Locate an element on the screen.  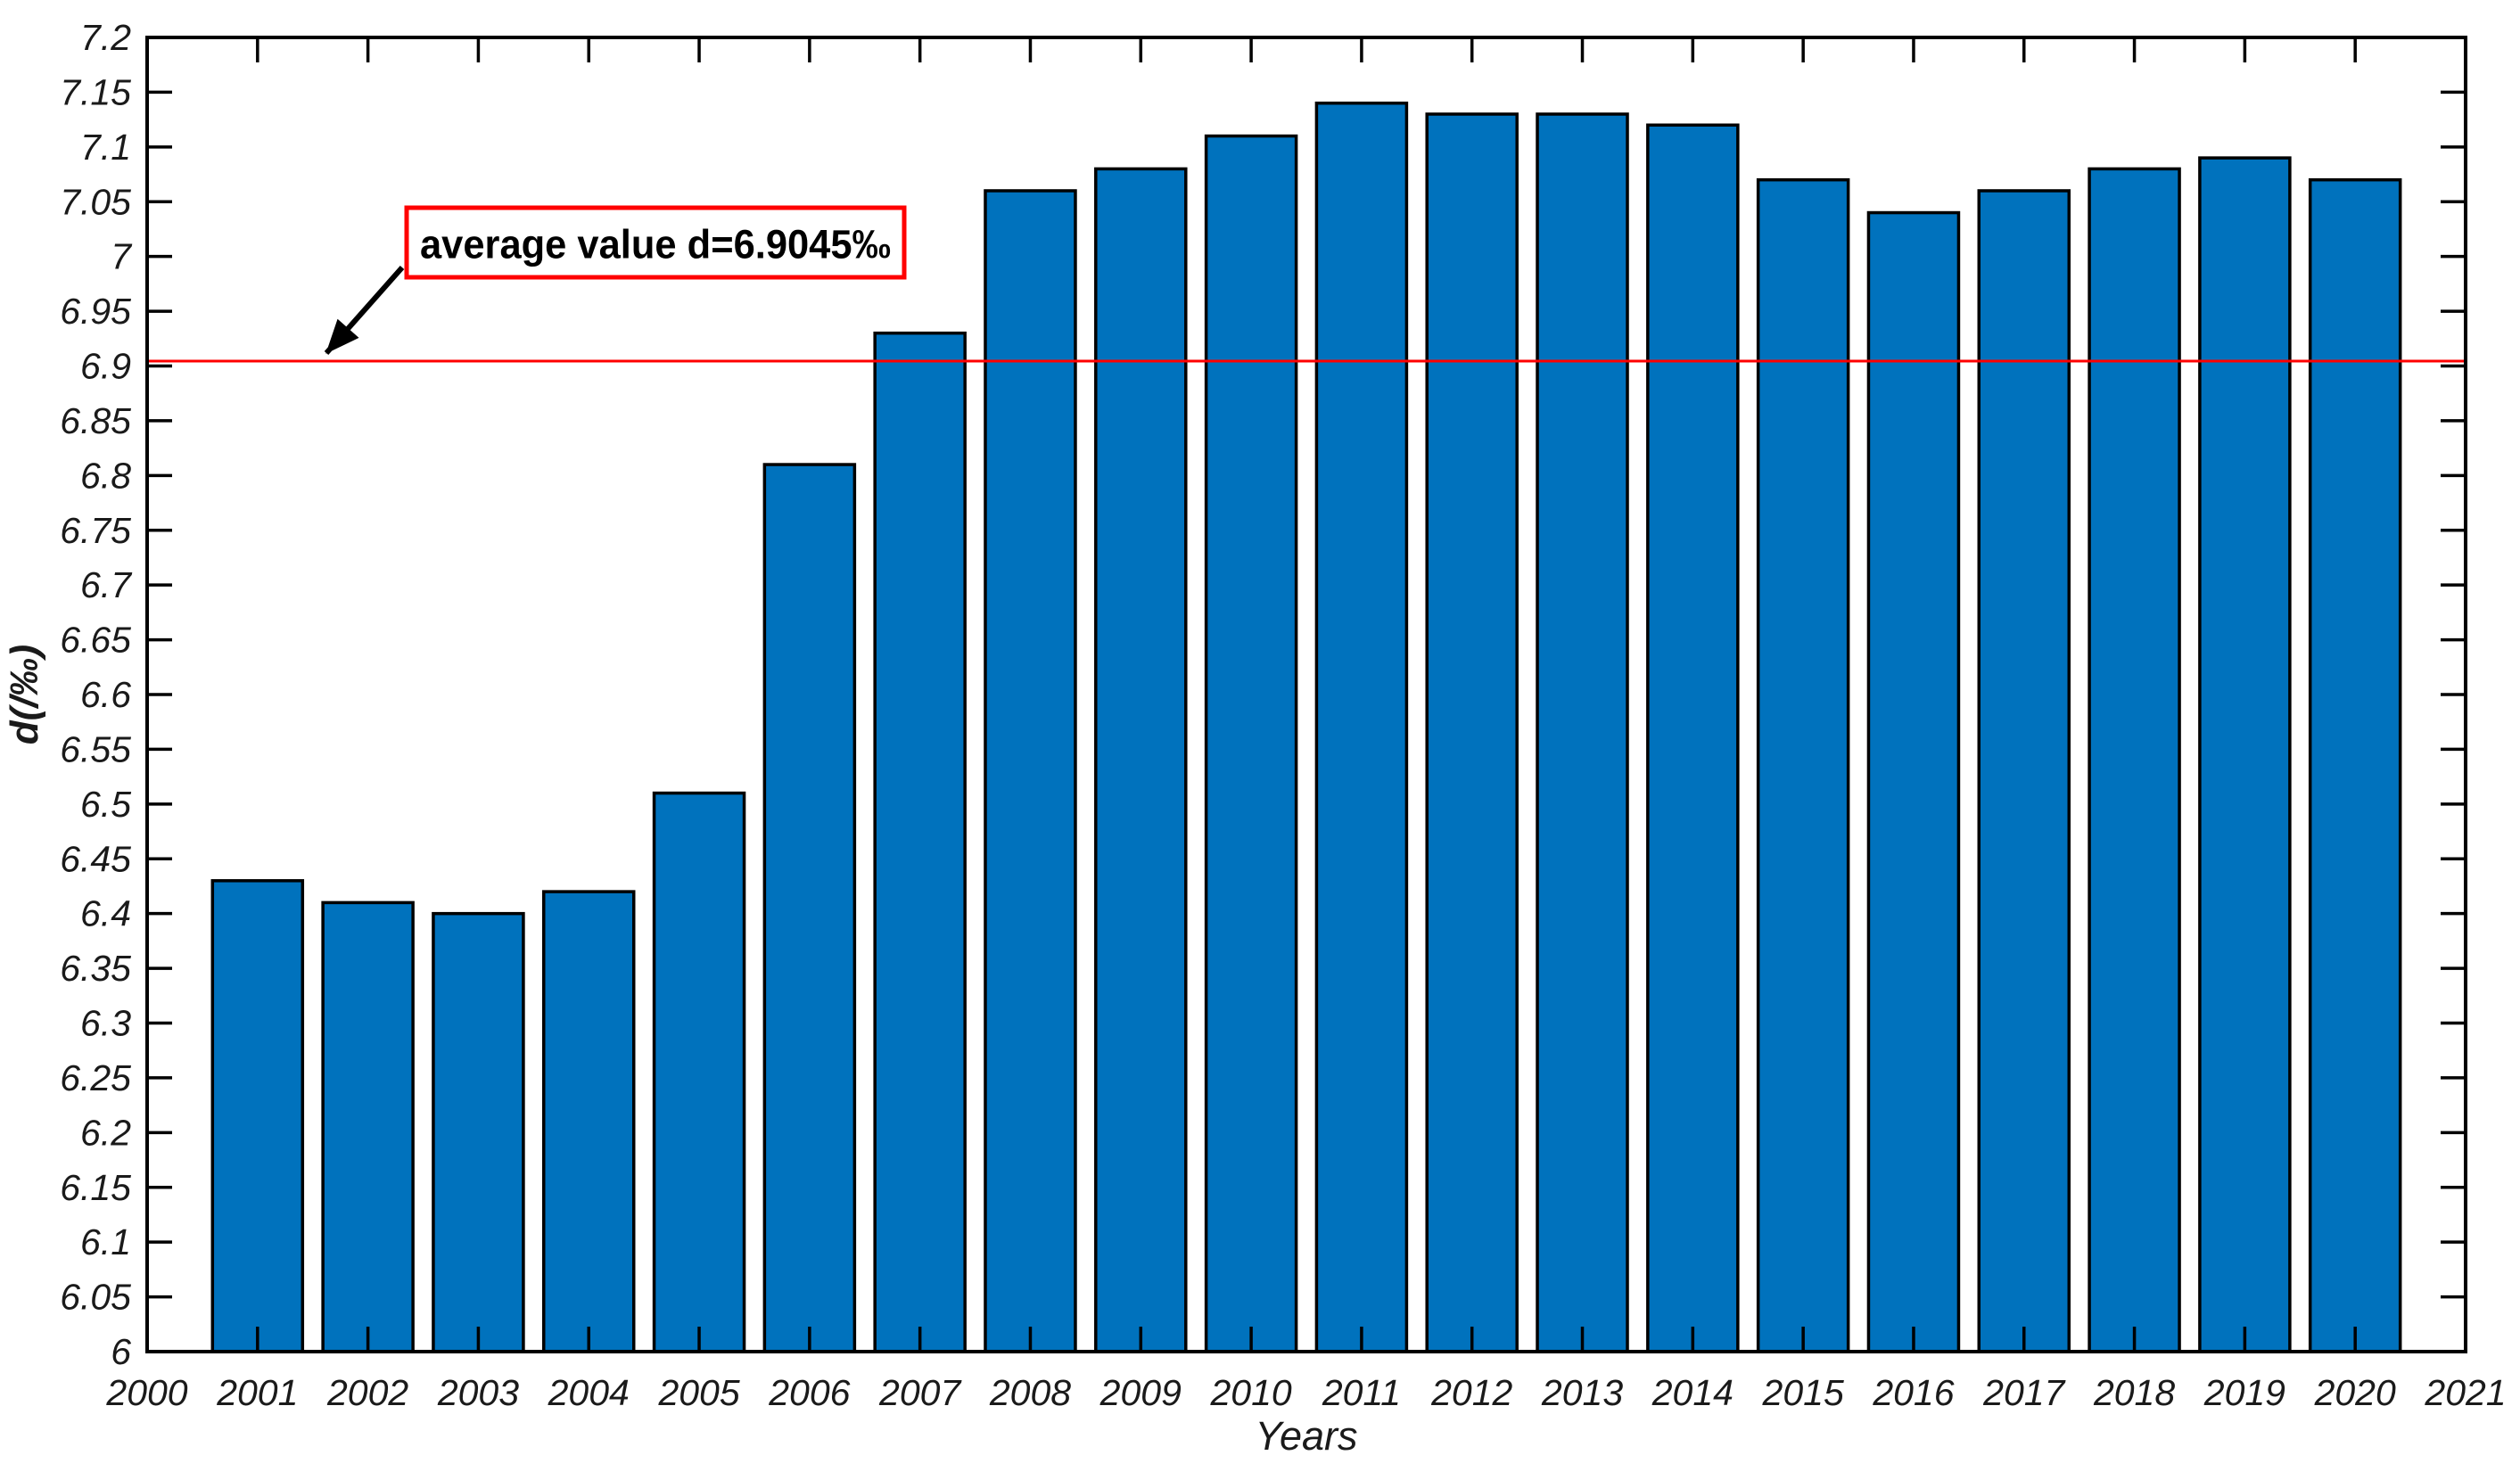
average-annotation: average value d=6.9045‰ is located at coordinates (615, 280).